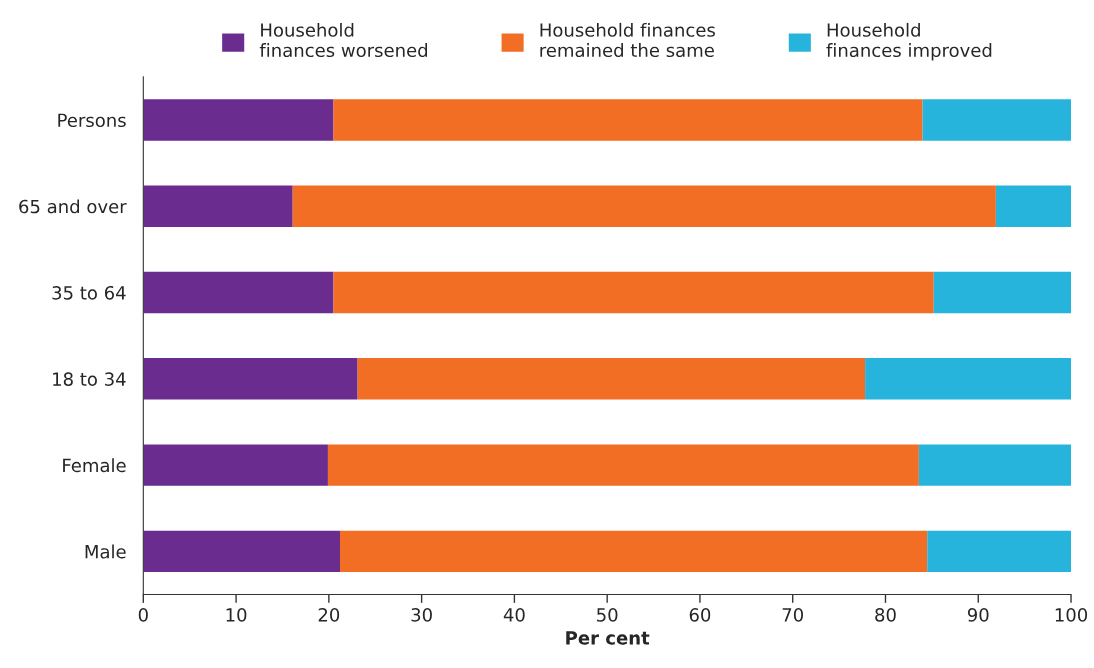  I want to click on x-tick-label: 80, so click(885, 615).